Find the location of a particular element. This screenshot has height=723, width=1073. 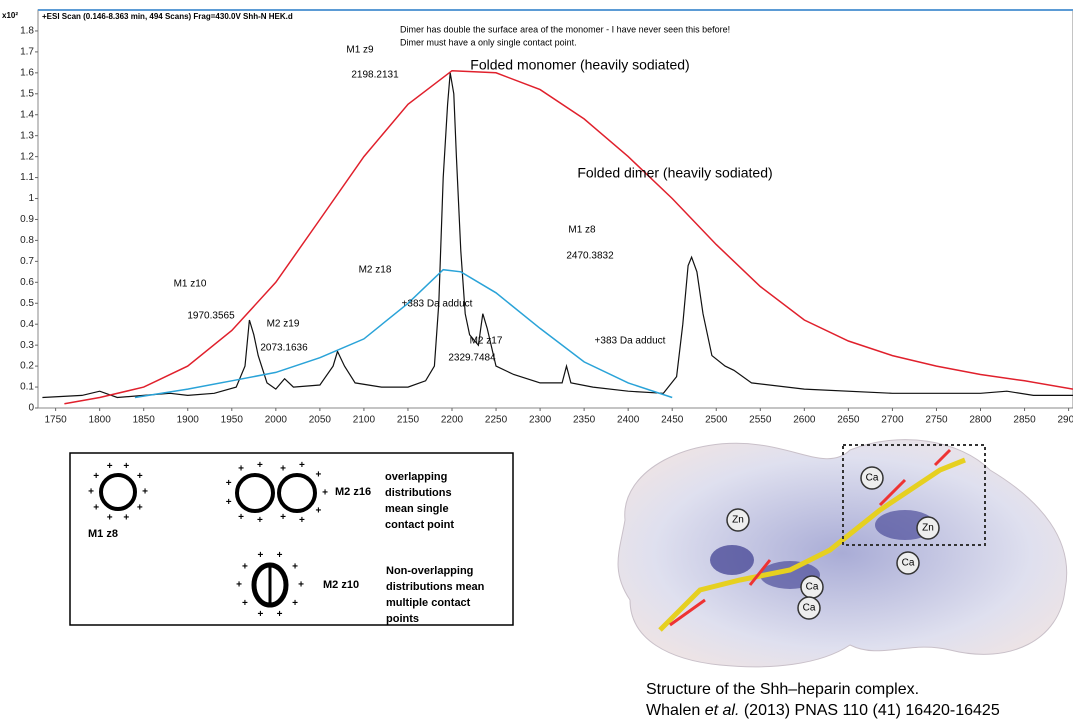

diagram-label: M2 z10 is located at coordinates (341, 585).